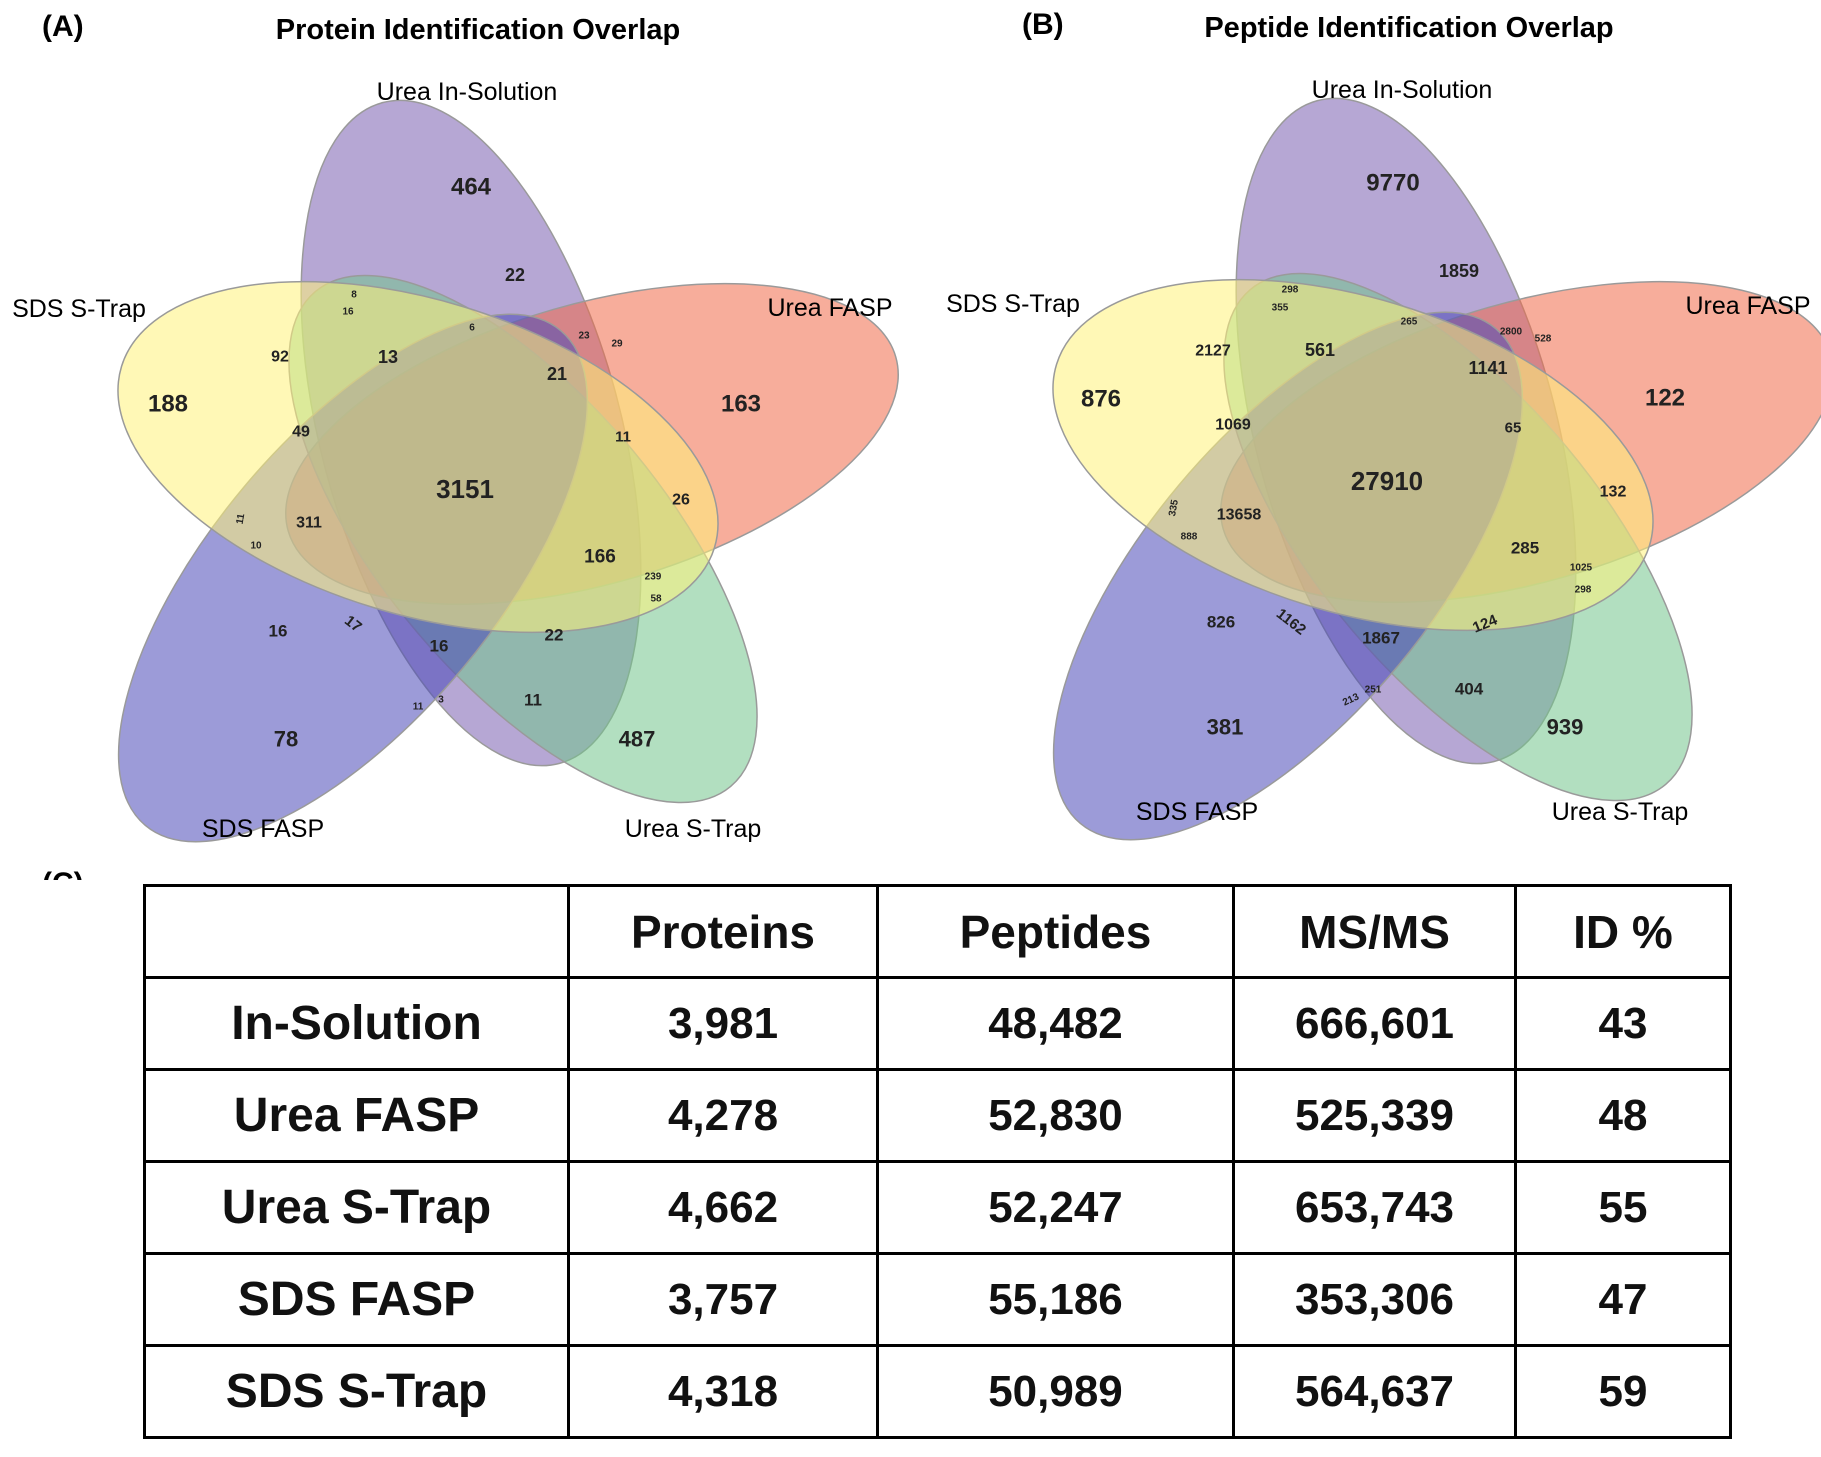 The width and height of the screenshot is (1821, 1457). Describe the element at coordinates (1055, 1299) in the screenshot. I see `cell-peptides: 55,186` at that location.